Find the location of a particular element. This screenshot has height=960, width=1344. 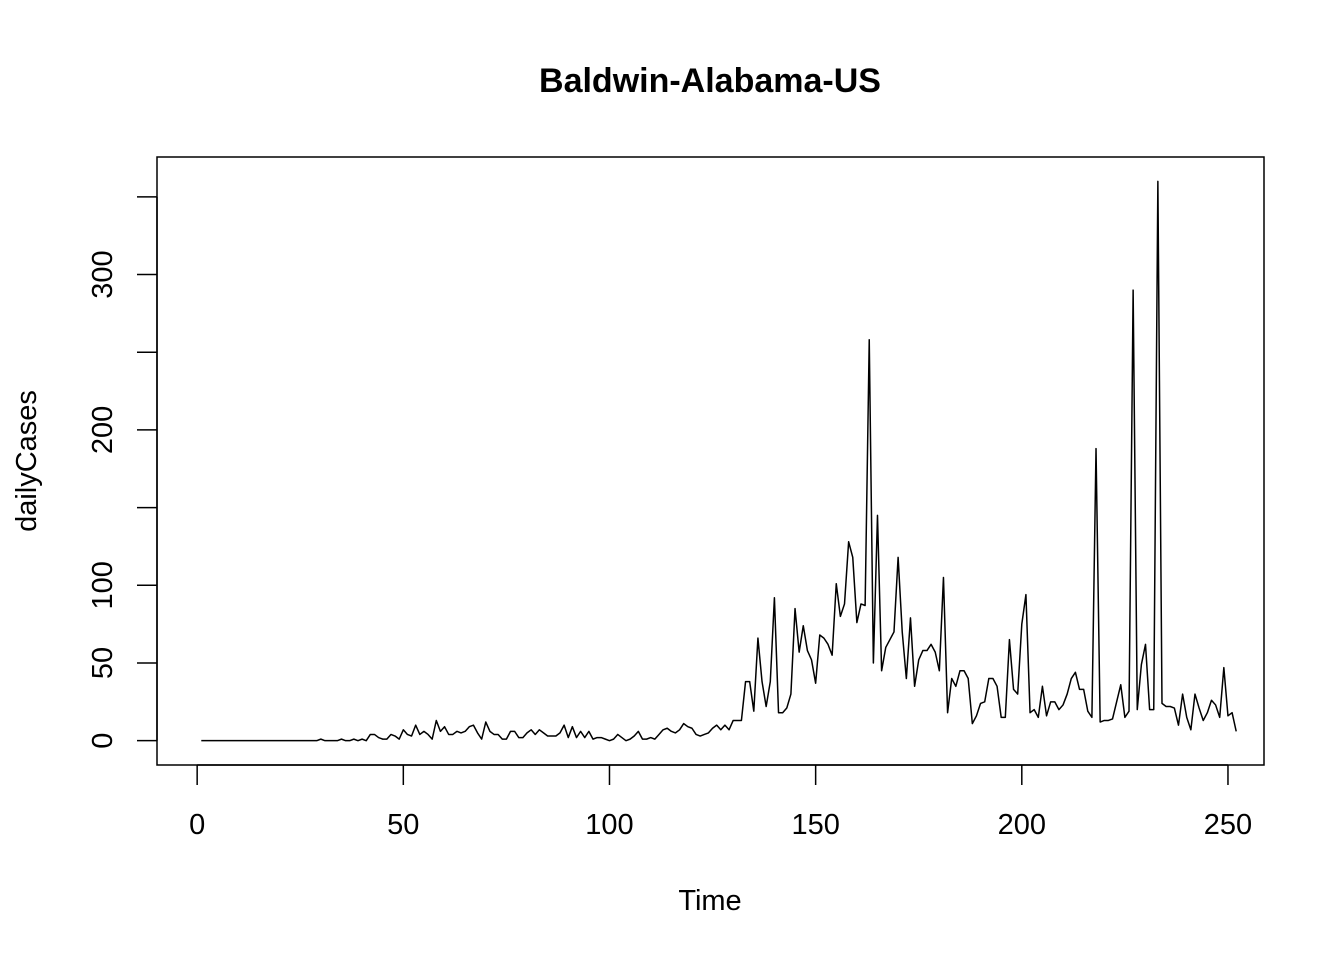

x-tick-label: 200 is located at coordinates (1022, 825).